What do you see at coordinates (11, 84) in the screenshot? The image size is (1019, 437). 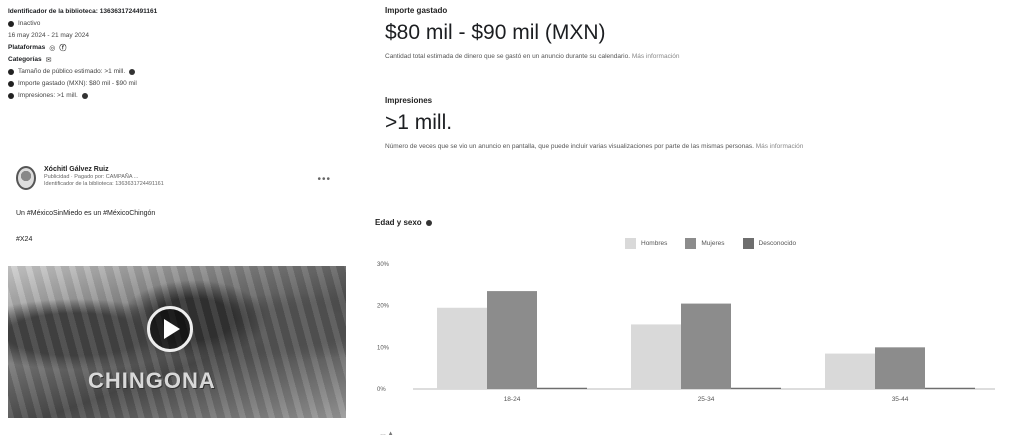 I see `money-icon` at bounding box center [11, 84].